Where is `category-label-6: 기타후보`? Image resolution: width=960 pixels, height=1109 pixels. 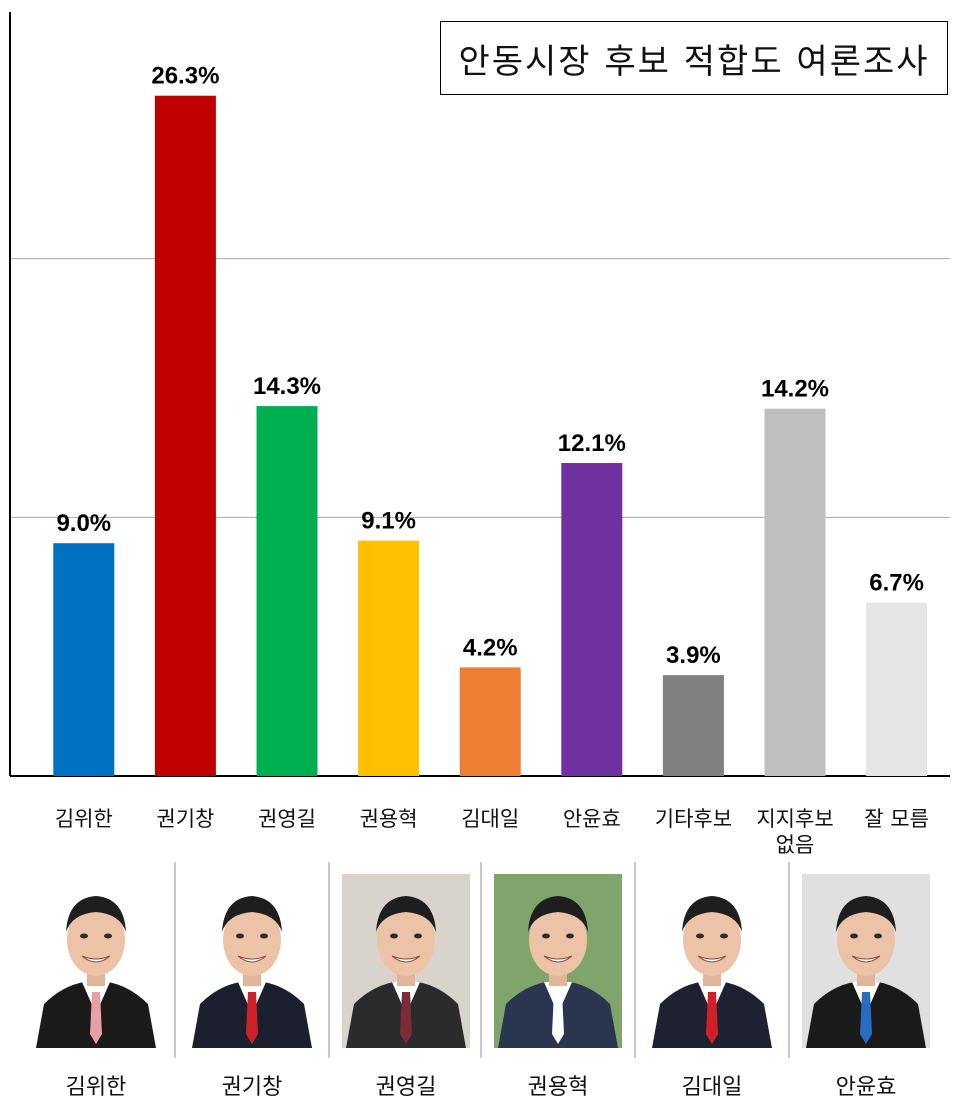 category-label-6: 기타후보 is located at coordinates (693, 819).